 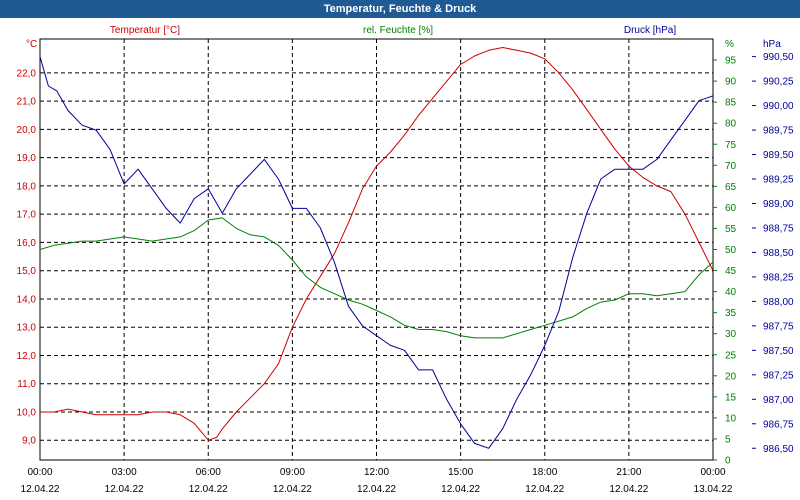 What do you see at coordinates (731, 271) in the screenshot?
I see `humidity-tick-label: 45` at bounding box center [731, 271].